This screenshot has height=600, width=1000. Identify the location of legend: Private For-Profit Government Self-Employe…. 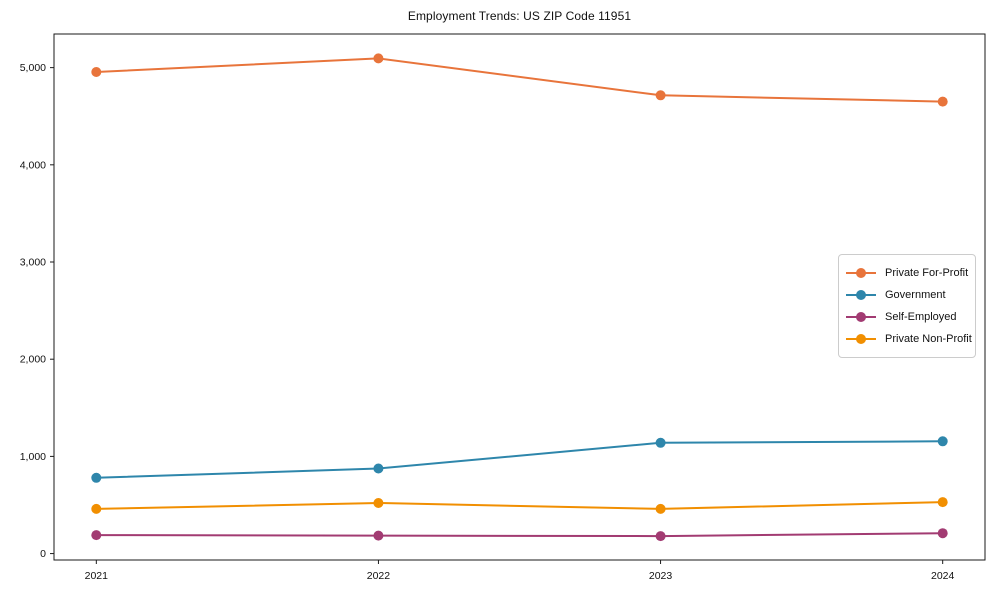
(907, 306).